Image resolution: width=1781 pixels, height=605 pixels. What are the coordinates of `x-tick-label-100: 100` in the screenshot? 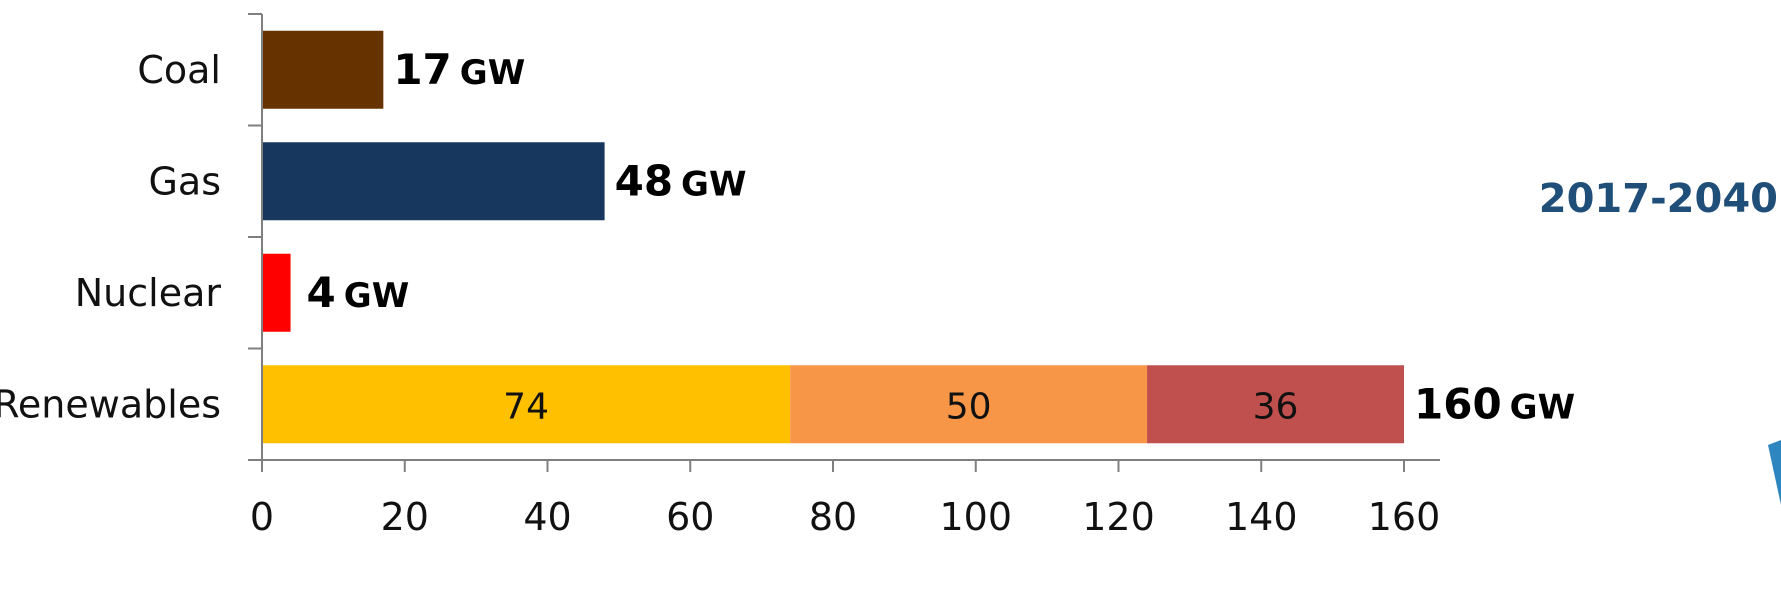 It's located at (975, 517).